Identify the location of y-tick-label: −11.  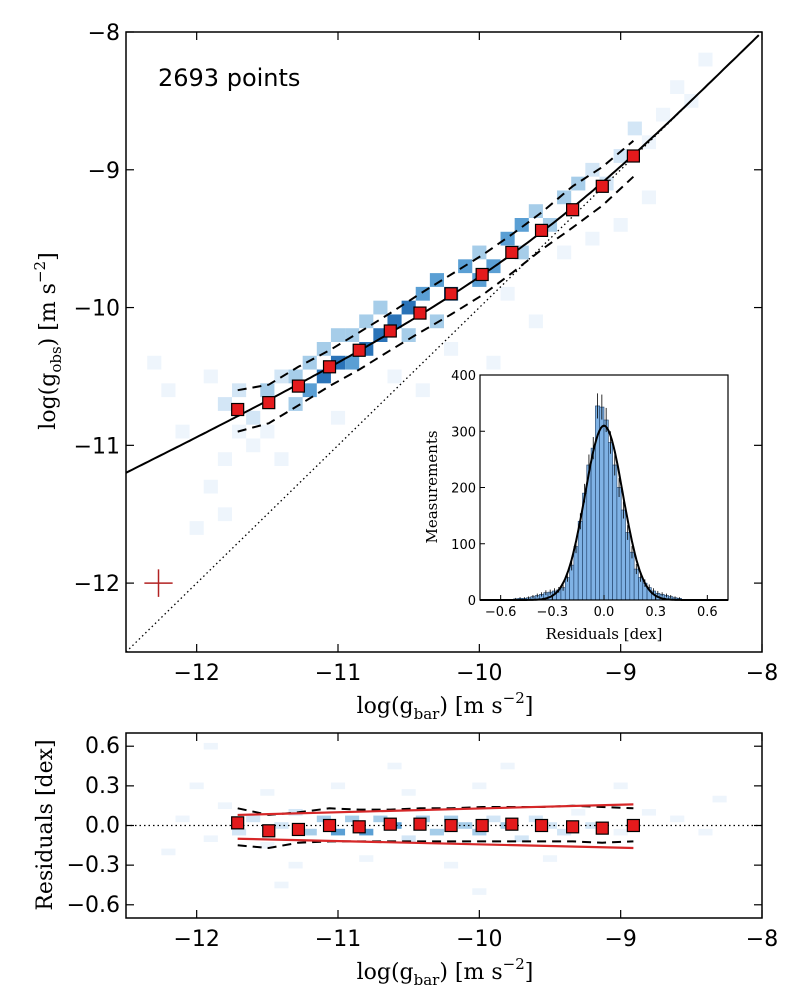
(97, 446).